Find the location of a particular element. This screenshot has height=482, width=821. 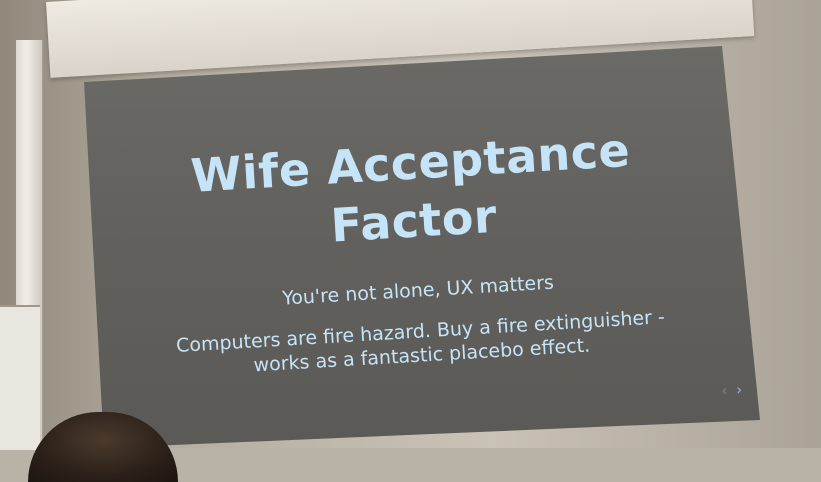

chevron-left-icon: ‹ is located at coordinates (724, 390).